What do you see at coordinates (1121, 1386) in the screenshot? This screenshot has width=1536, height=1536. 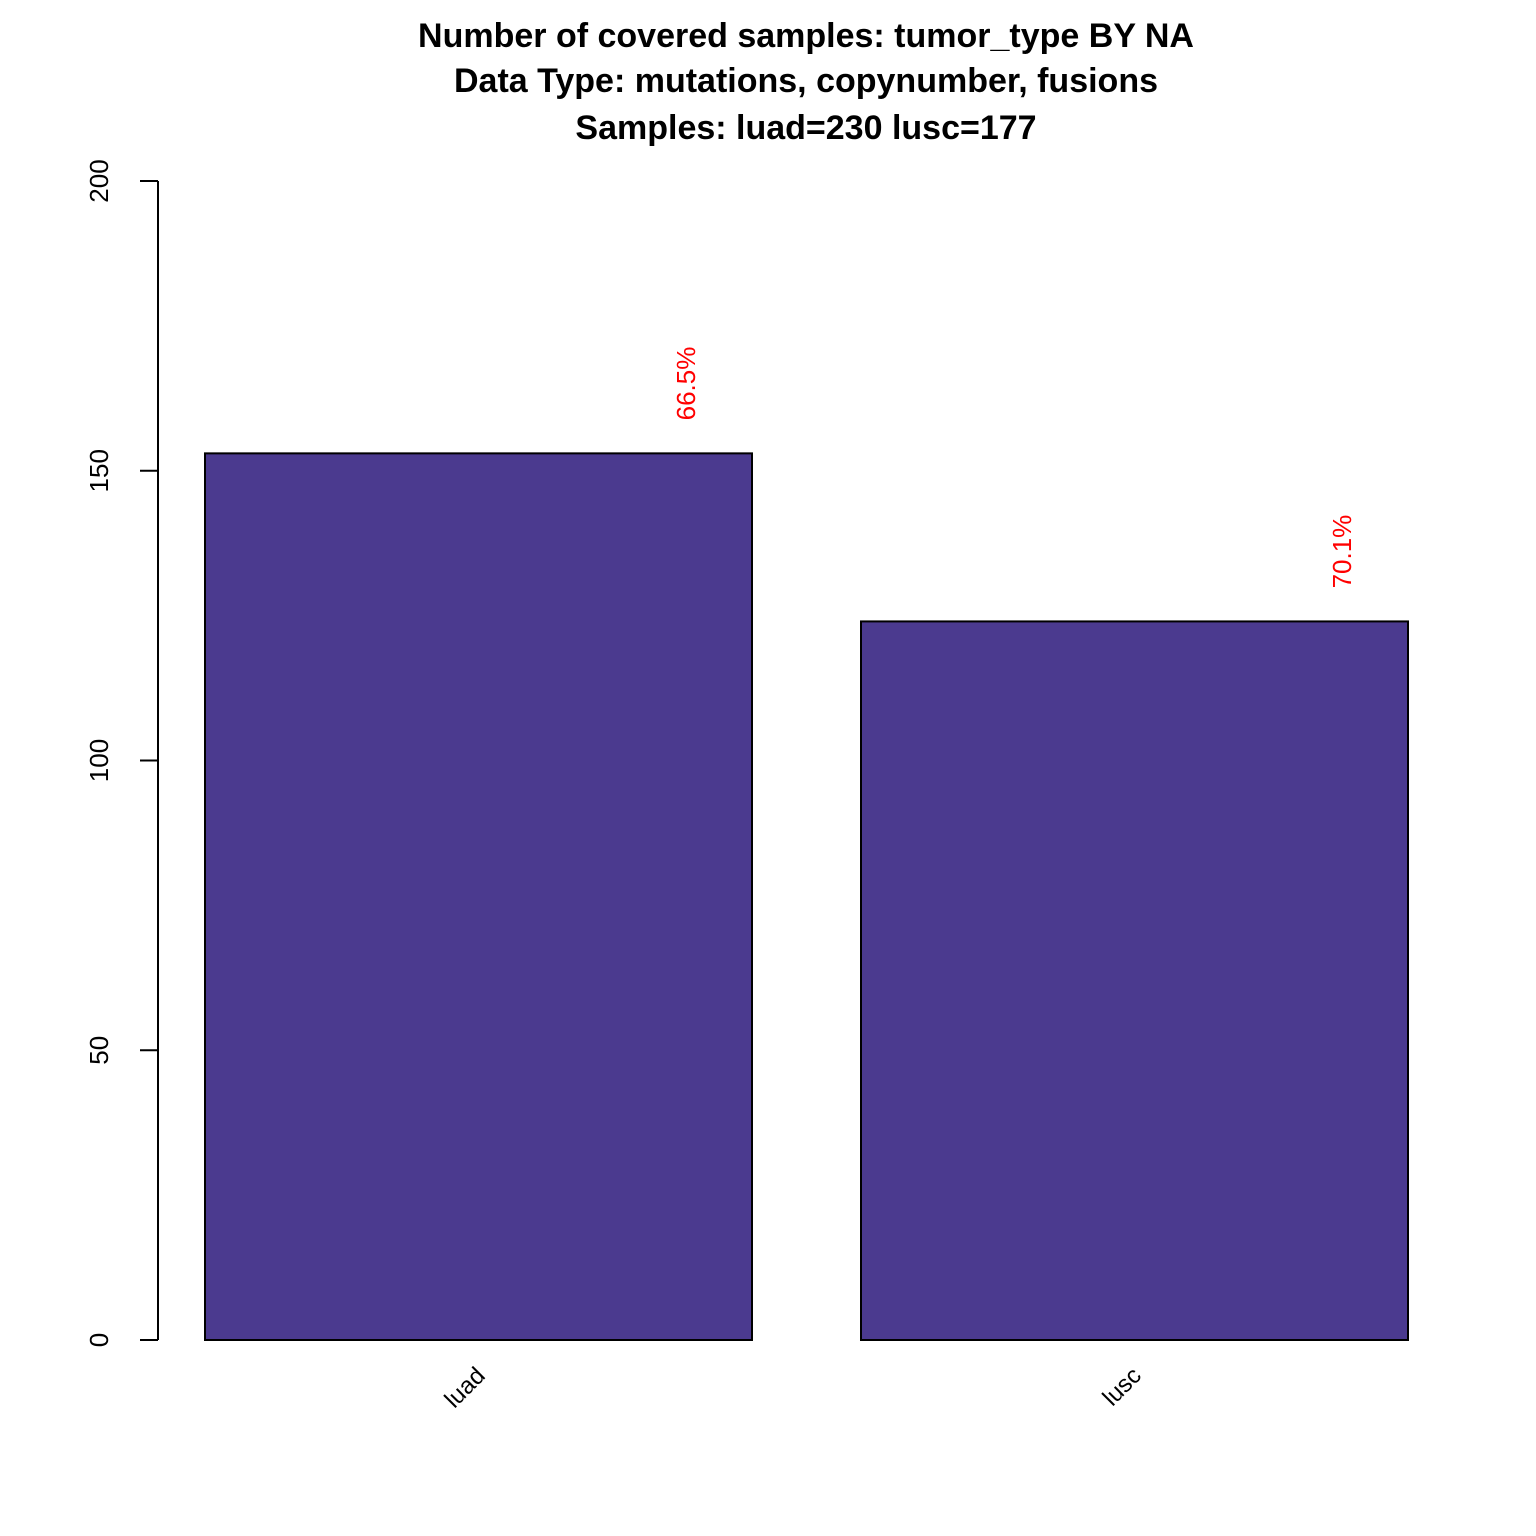 I see `x-tick-label-lusc: lusc` at bounding box center [1121, 1386].